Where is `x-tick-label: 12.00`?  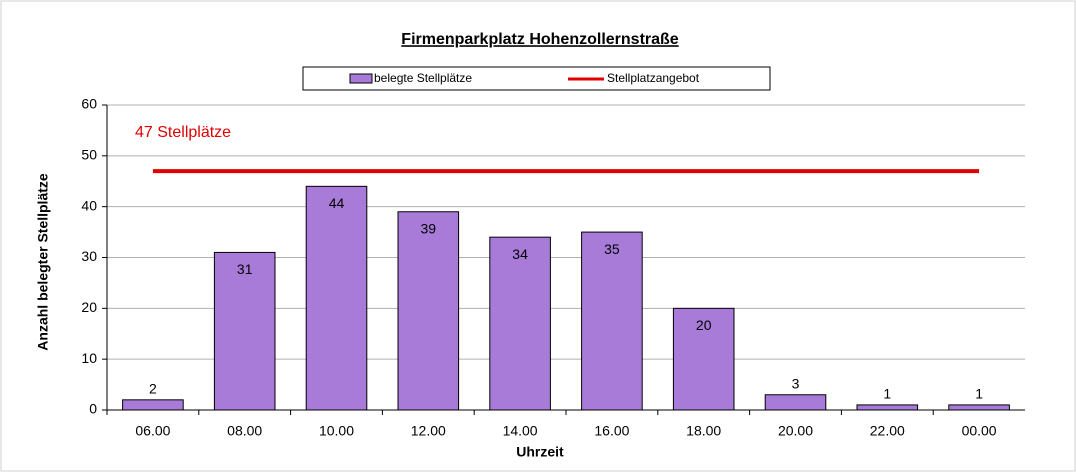 x-tick-label: 12.00 is located at coordinates (428, 431).